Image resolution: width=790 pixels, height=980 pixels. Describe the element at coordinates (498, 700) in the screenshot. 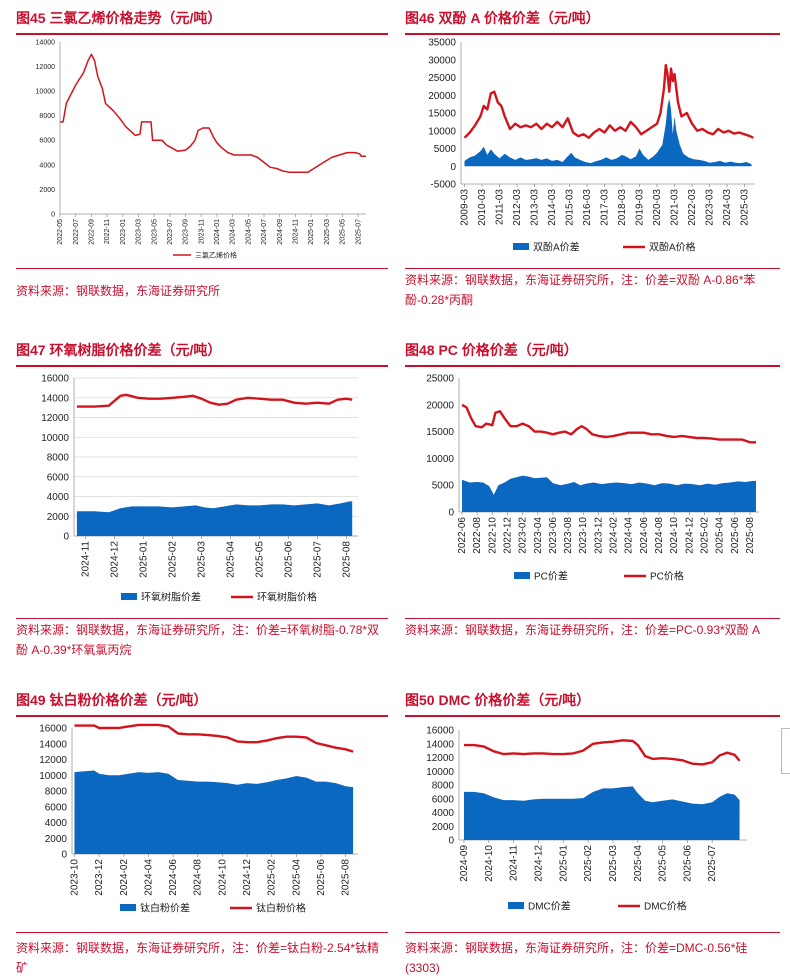

I see `page-title: 图50 DMC 价格价差（元/吨）` at that location.